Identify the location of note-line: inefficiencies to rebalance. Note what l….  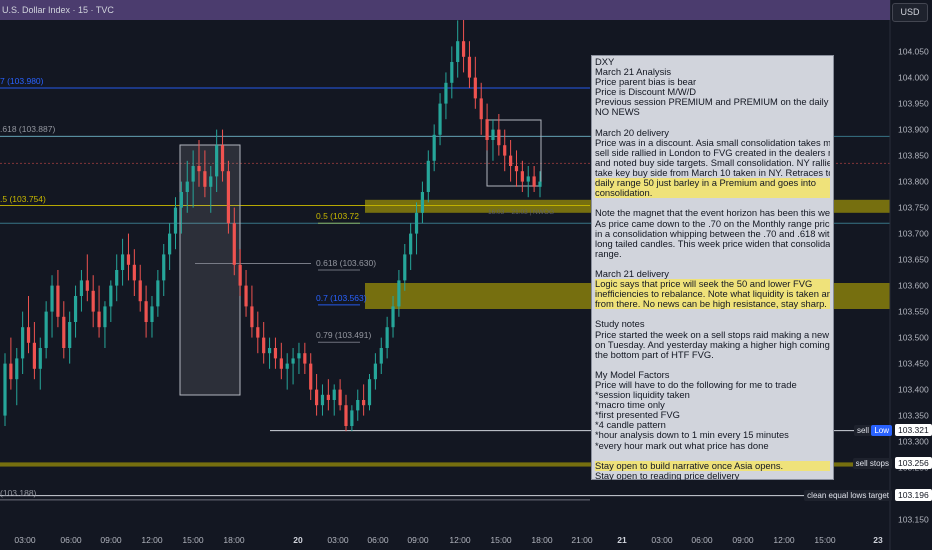
(712, 294).